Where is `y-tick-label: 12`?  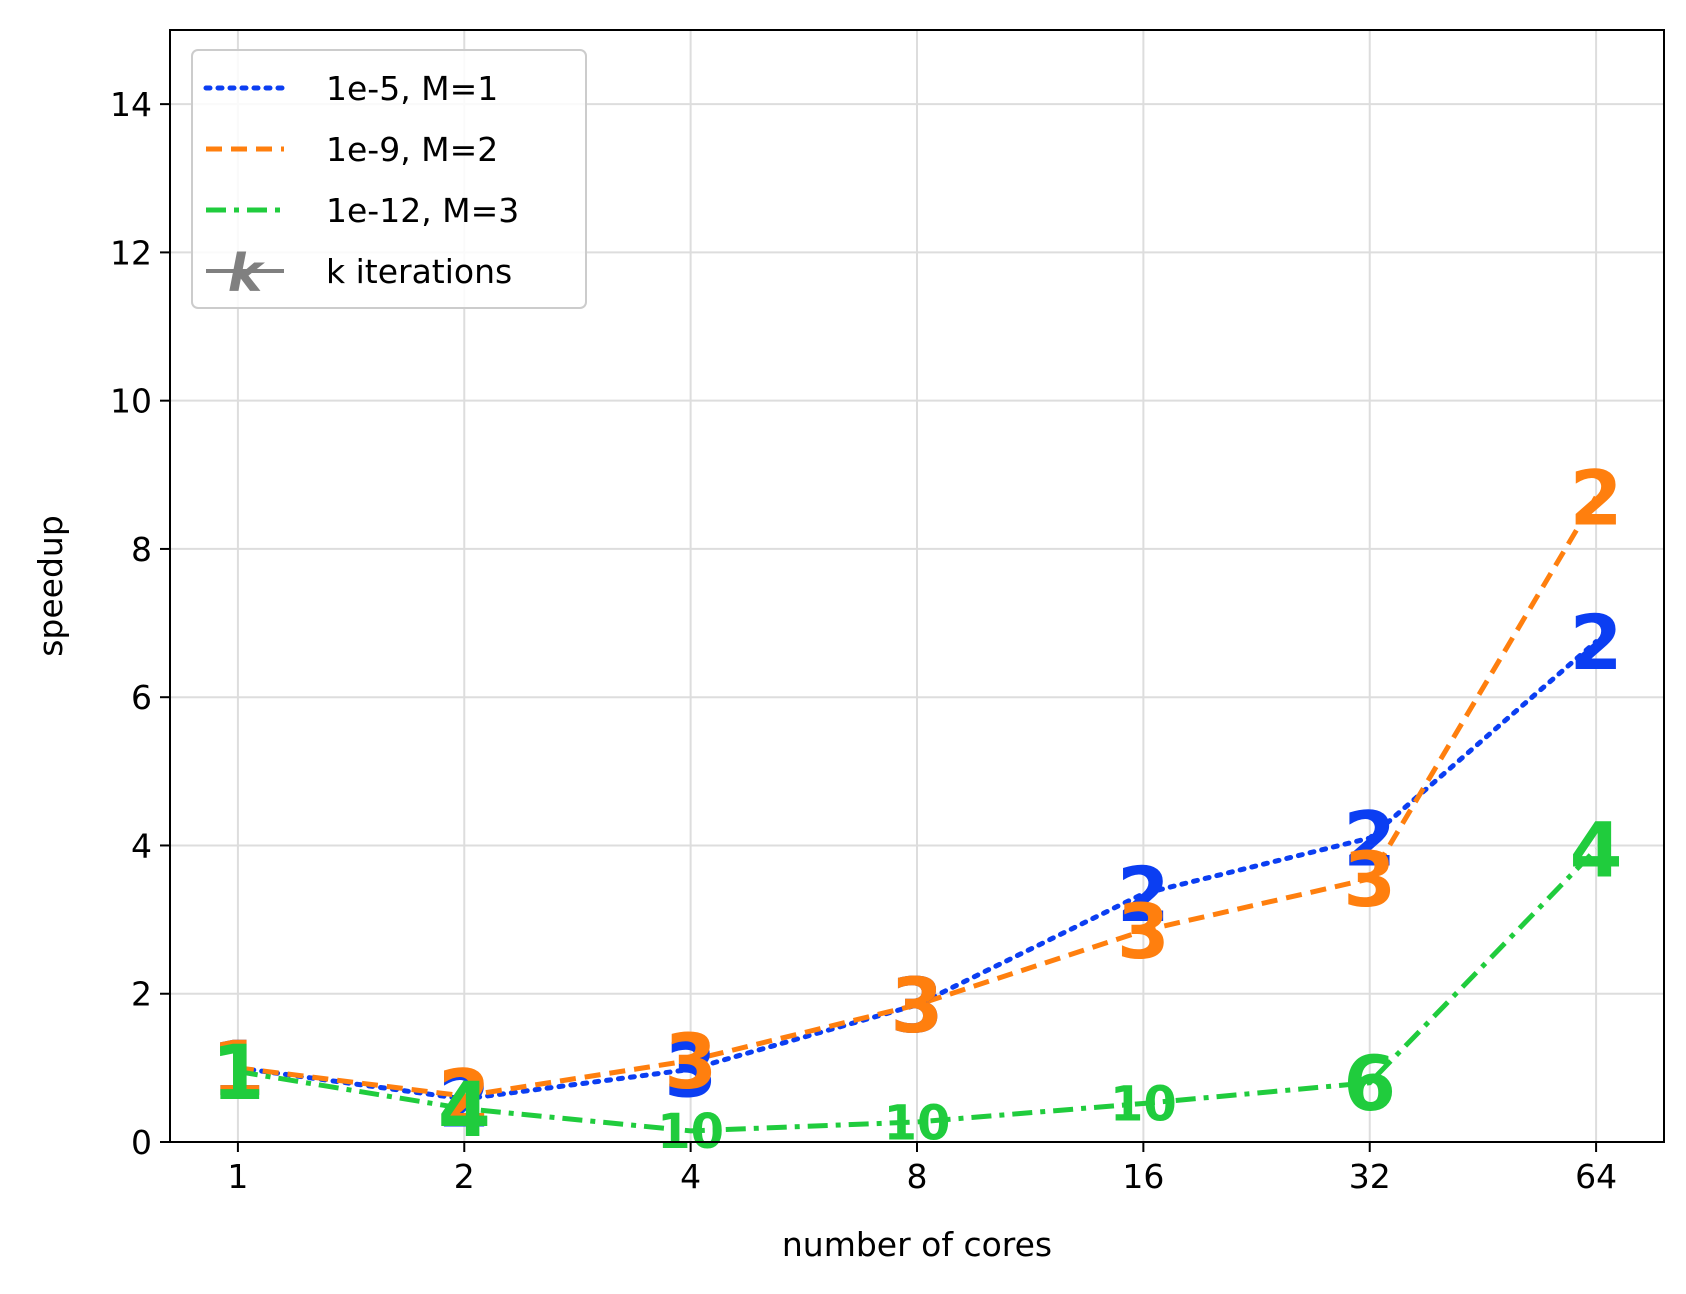 y-tick-label: 12 is located at coordinates (131, 252).